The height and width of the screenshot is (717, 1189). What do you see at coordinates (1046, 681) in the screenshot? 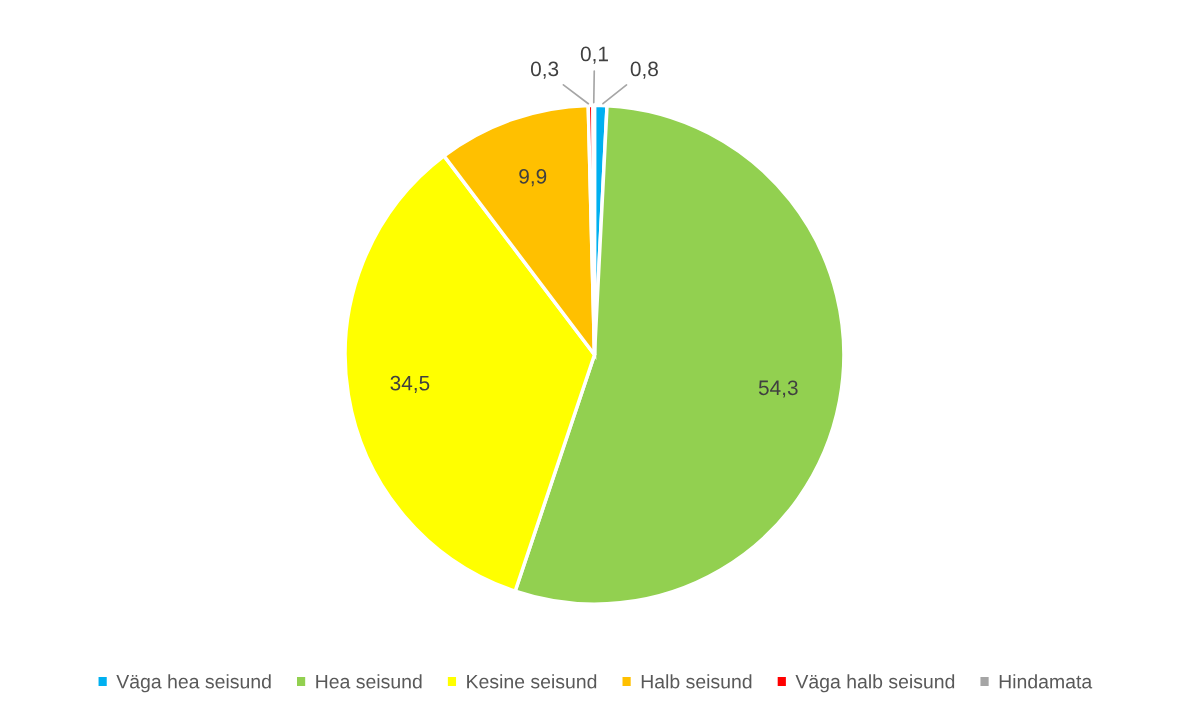
I see `legend-label: Hindamata` at bounding box center [1046, 681].